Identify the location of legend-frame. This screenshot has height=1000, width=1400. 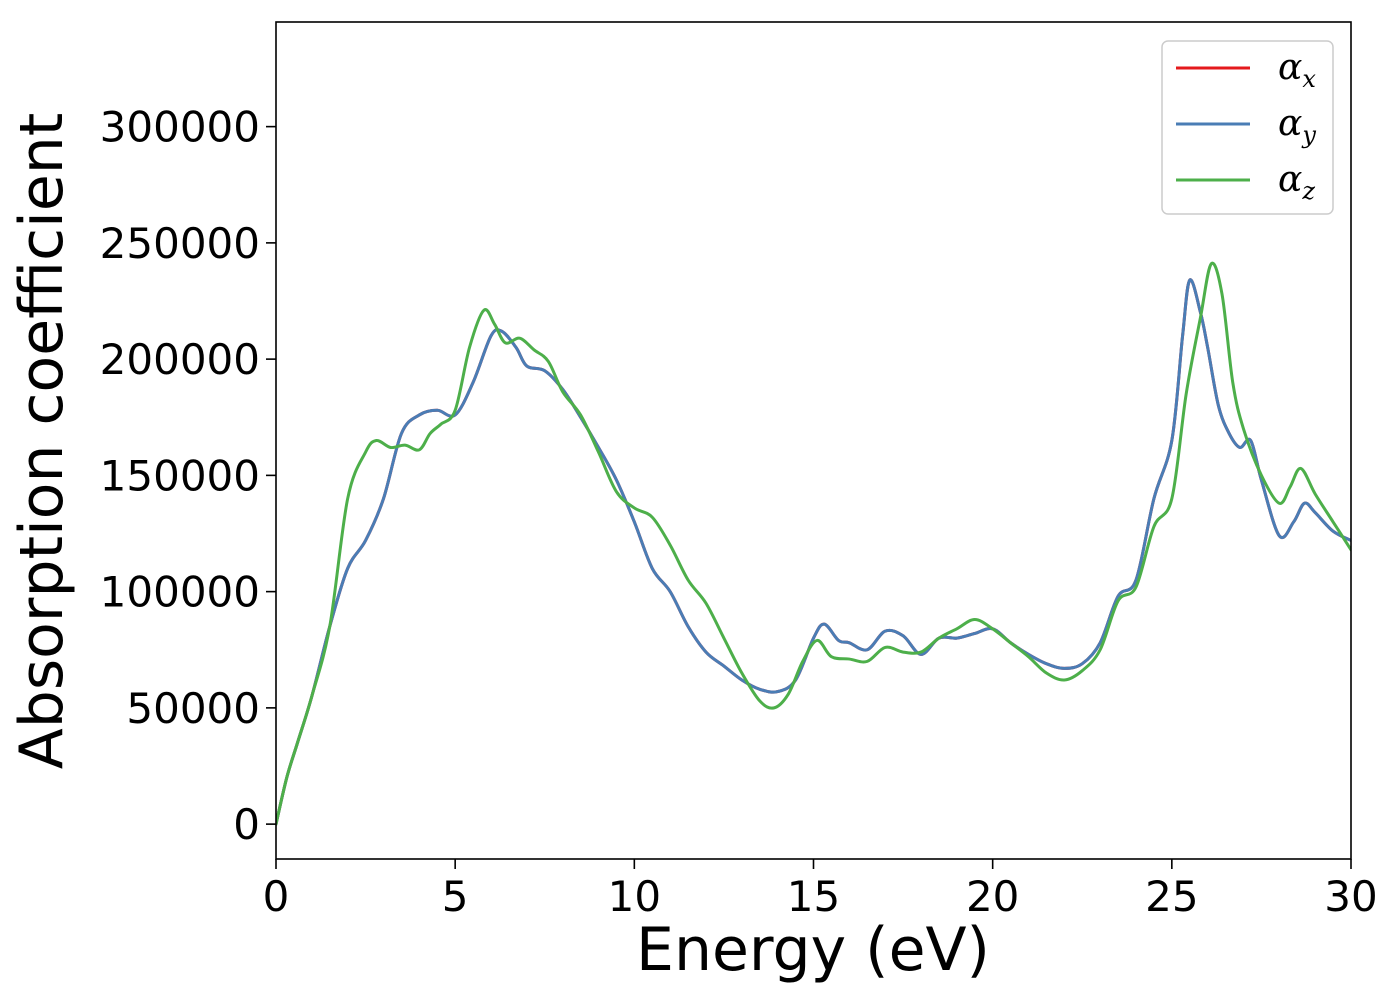
(1247, 127).